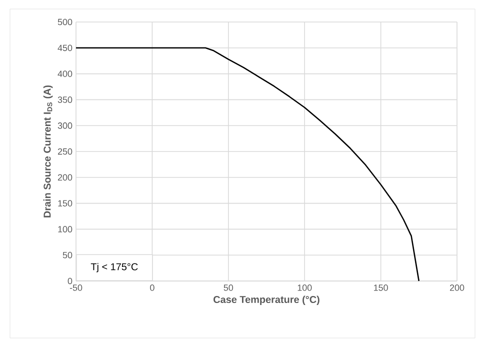  Describe the element at coordinates (381, 287) in the screenshot. I see `x-tick-label: 150` at that location.